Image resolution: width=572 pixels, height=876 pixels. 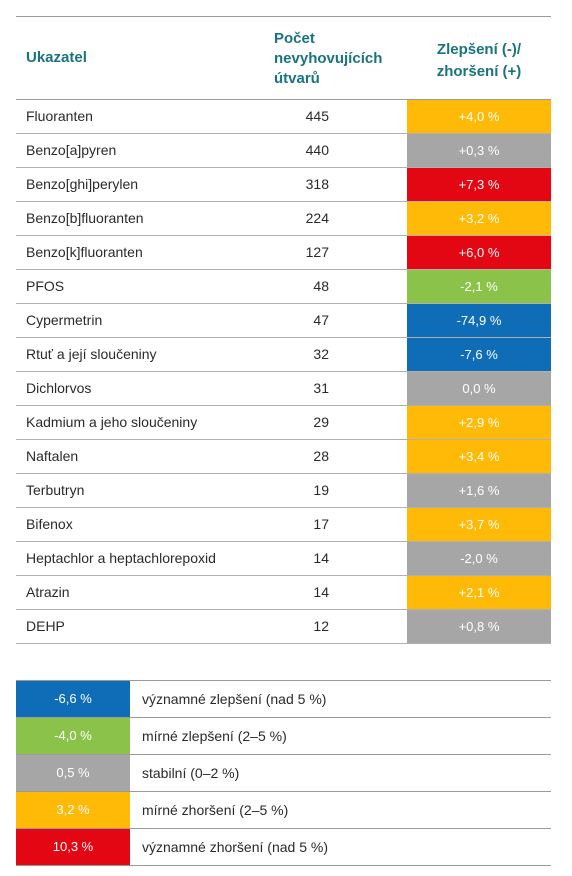 What do you see at coordinates (321, 626) in the screenshot?
I see `row-count: 12` at bounding box center [321, 626].